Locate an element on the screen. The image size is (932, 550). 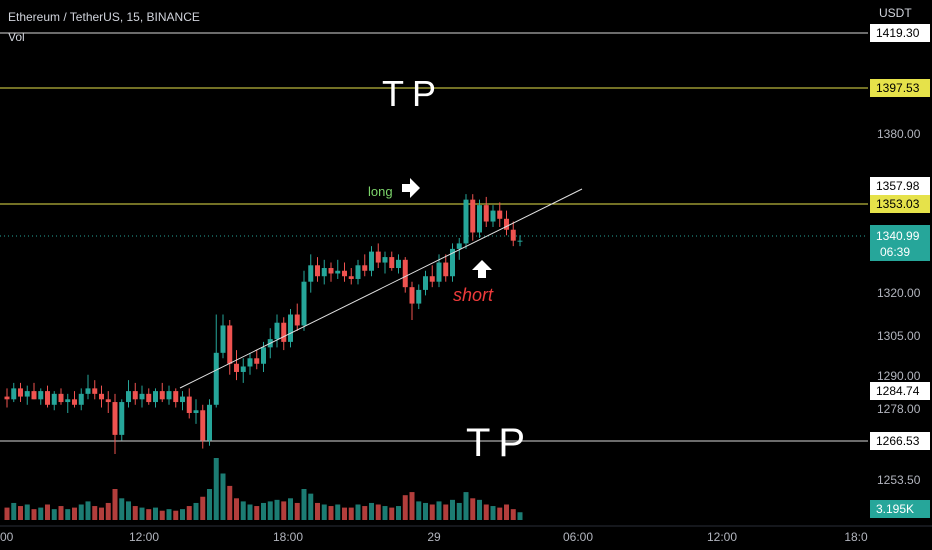
volume-label: 3.195K is located at coordinates (895, 509).